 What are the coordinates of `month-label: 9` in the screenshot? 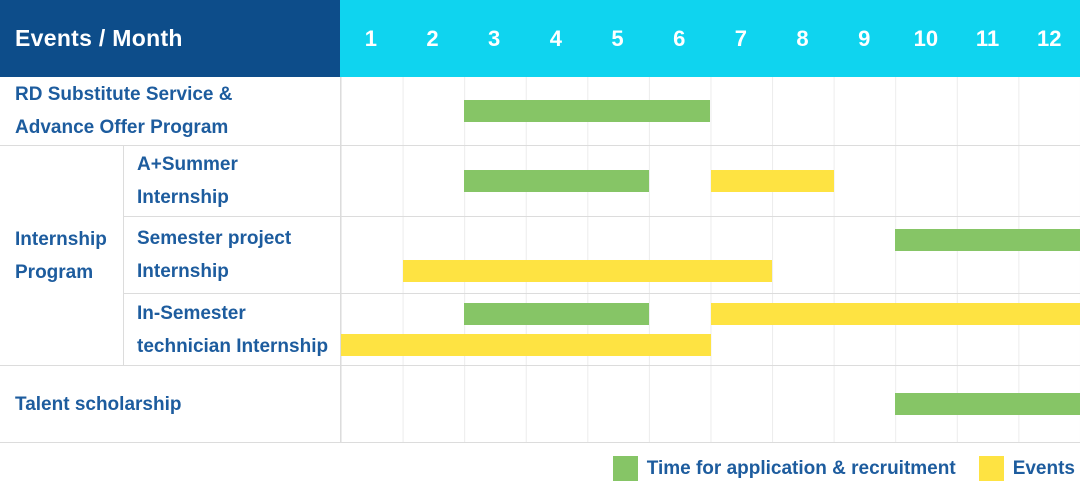 It's located at (864, 38).